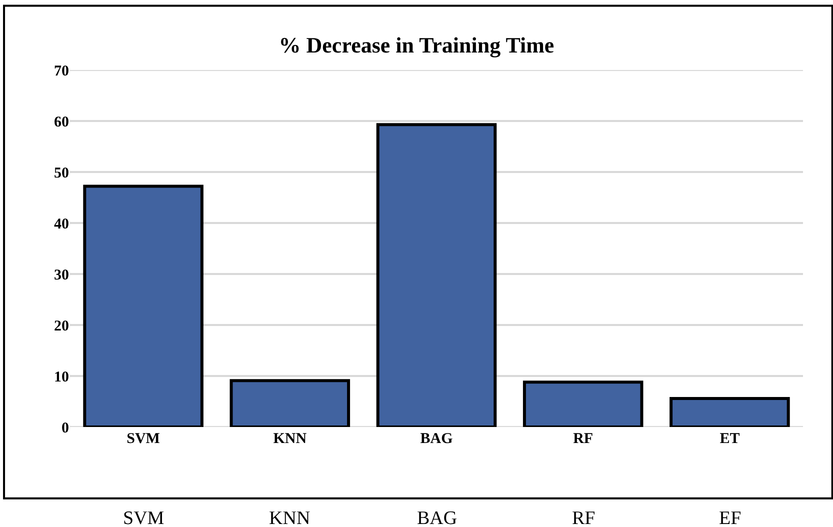  I want to click on y-tick-label: 40, so click(61, 224).